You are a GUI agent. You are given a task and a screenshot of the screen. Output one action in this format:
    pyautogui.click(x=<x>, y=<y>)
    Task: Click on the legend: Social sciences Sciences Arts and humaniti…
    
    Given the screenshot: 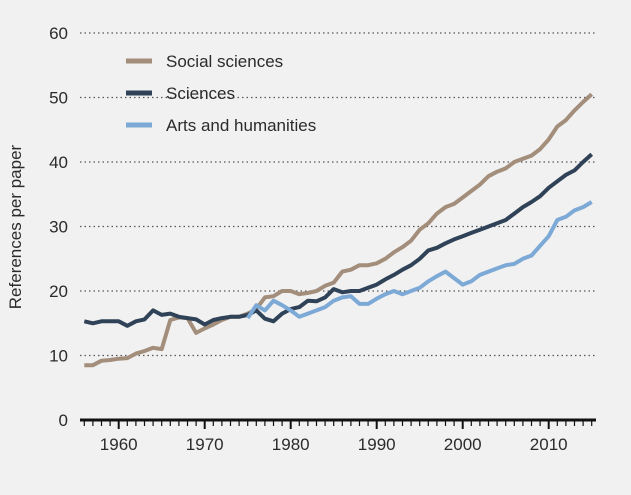 What is the action you would take?
    pyautogui.click(x=221, y=93)
    